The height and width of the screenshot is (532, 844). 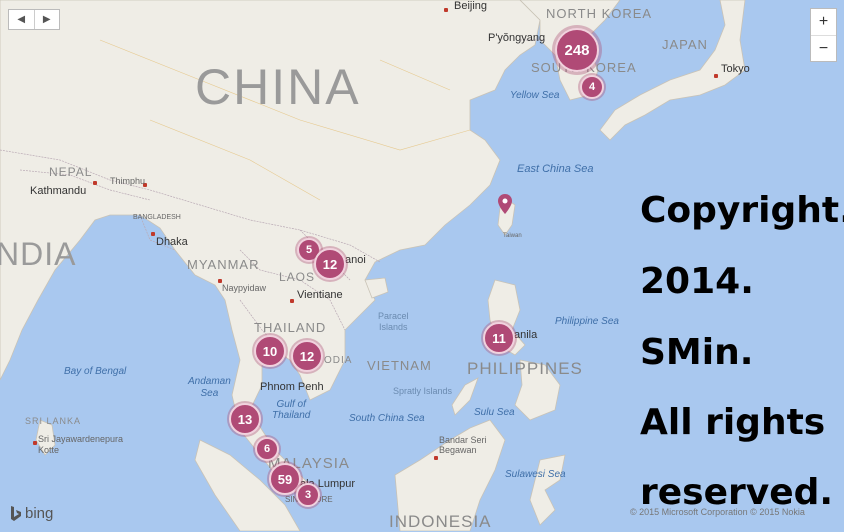 I want to click on label-nepal: NEPAL, so click(x=71, y=172).